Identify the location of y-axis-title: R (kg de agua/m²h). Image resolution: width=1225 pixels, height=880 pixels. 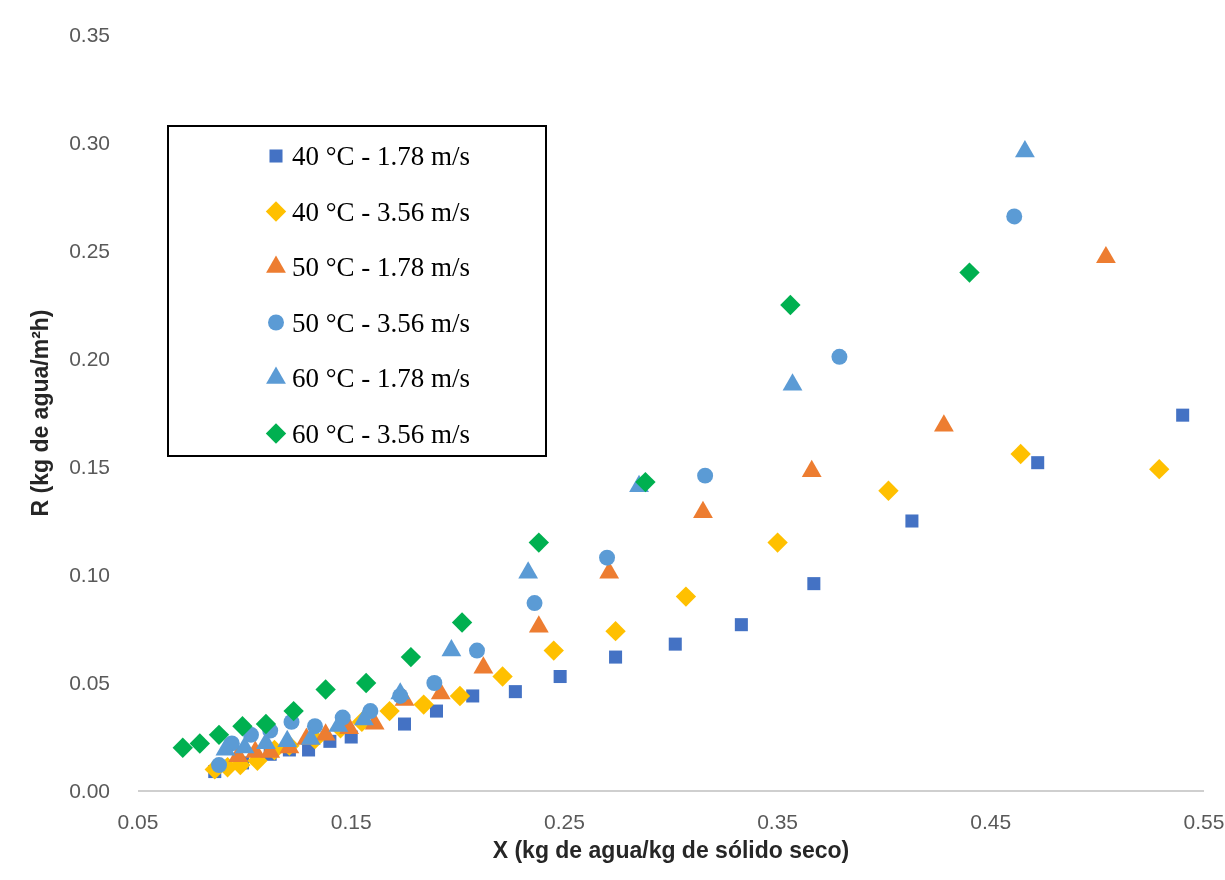
(40, 413).